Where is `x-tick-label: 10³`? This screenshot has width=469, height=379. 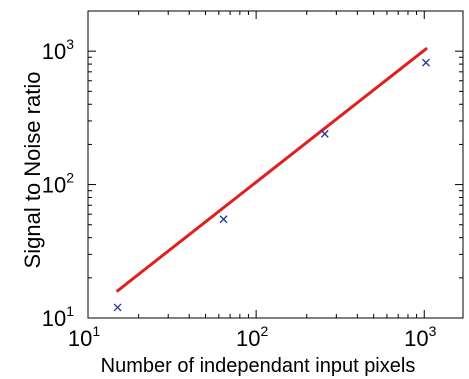 x-tick-label: 10³ is located at coordinates (420, 337).